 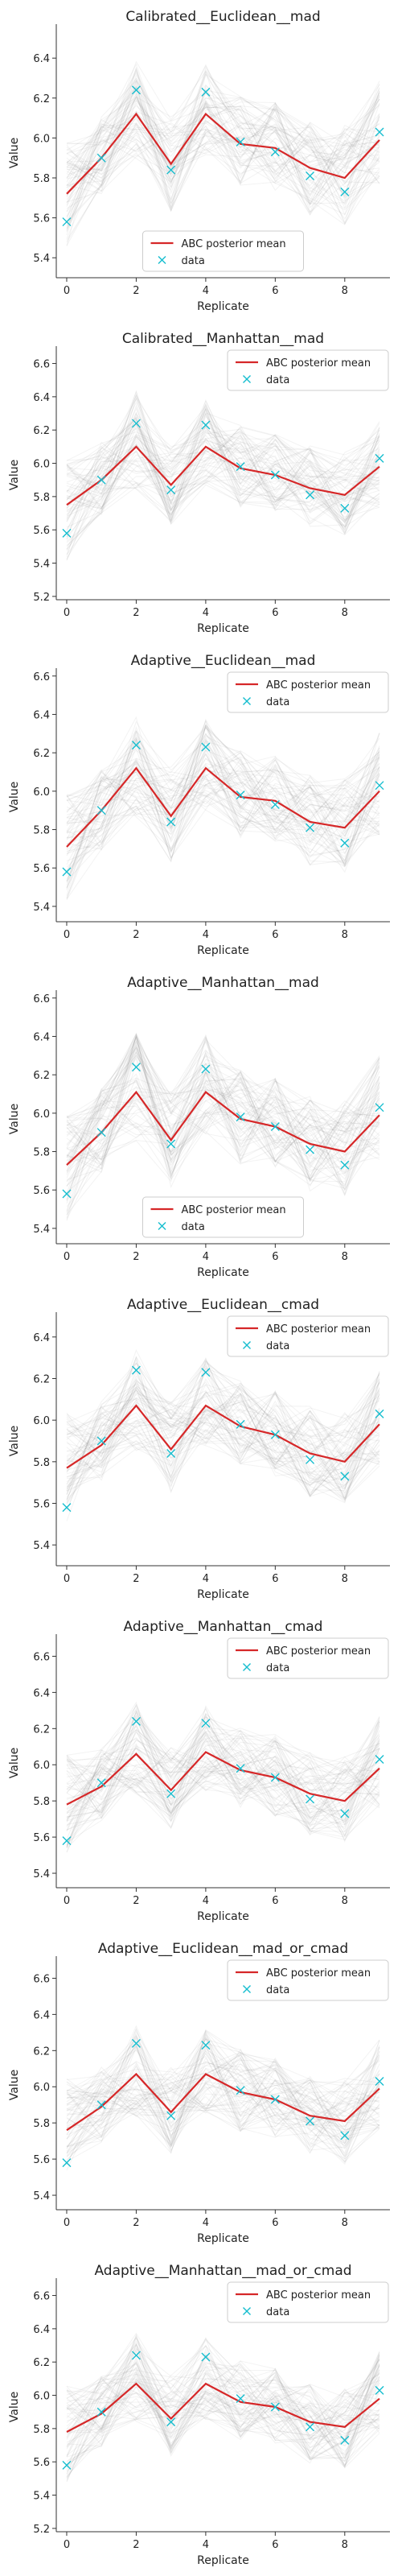 I want to click on legend-box, so click(x=308, y=2302).